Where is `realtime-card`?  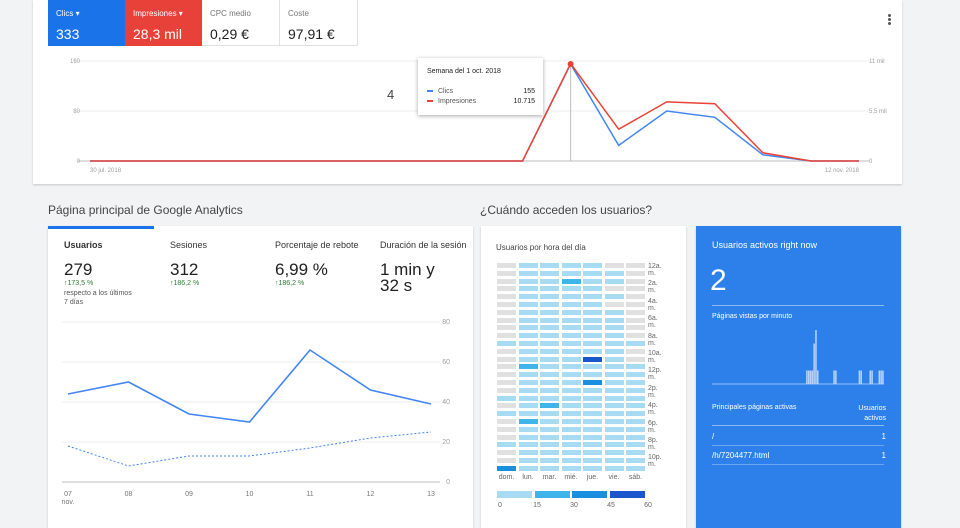 realtime-card is located at coordinates (798, 377).